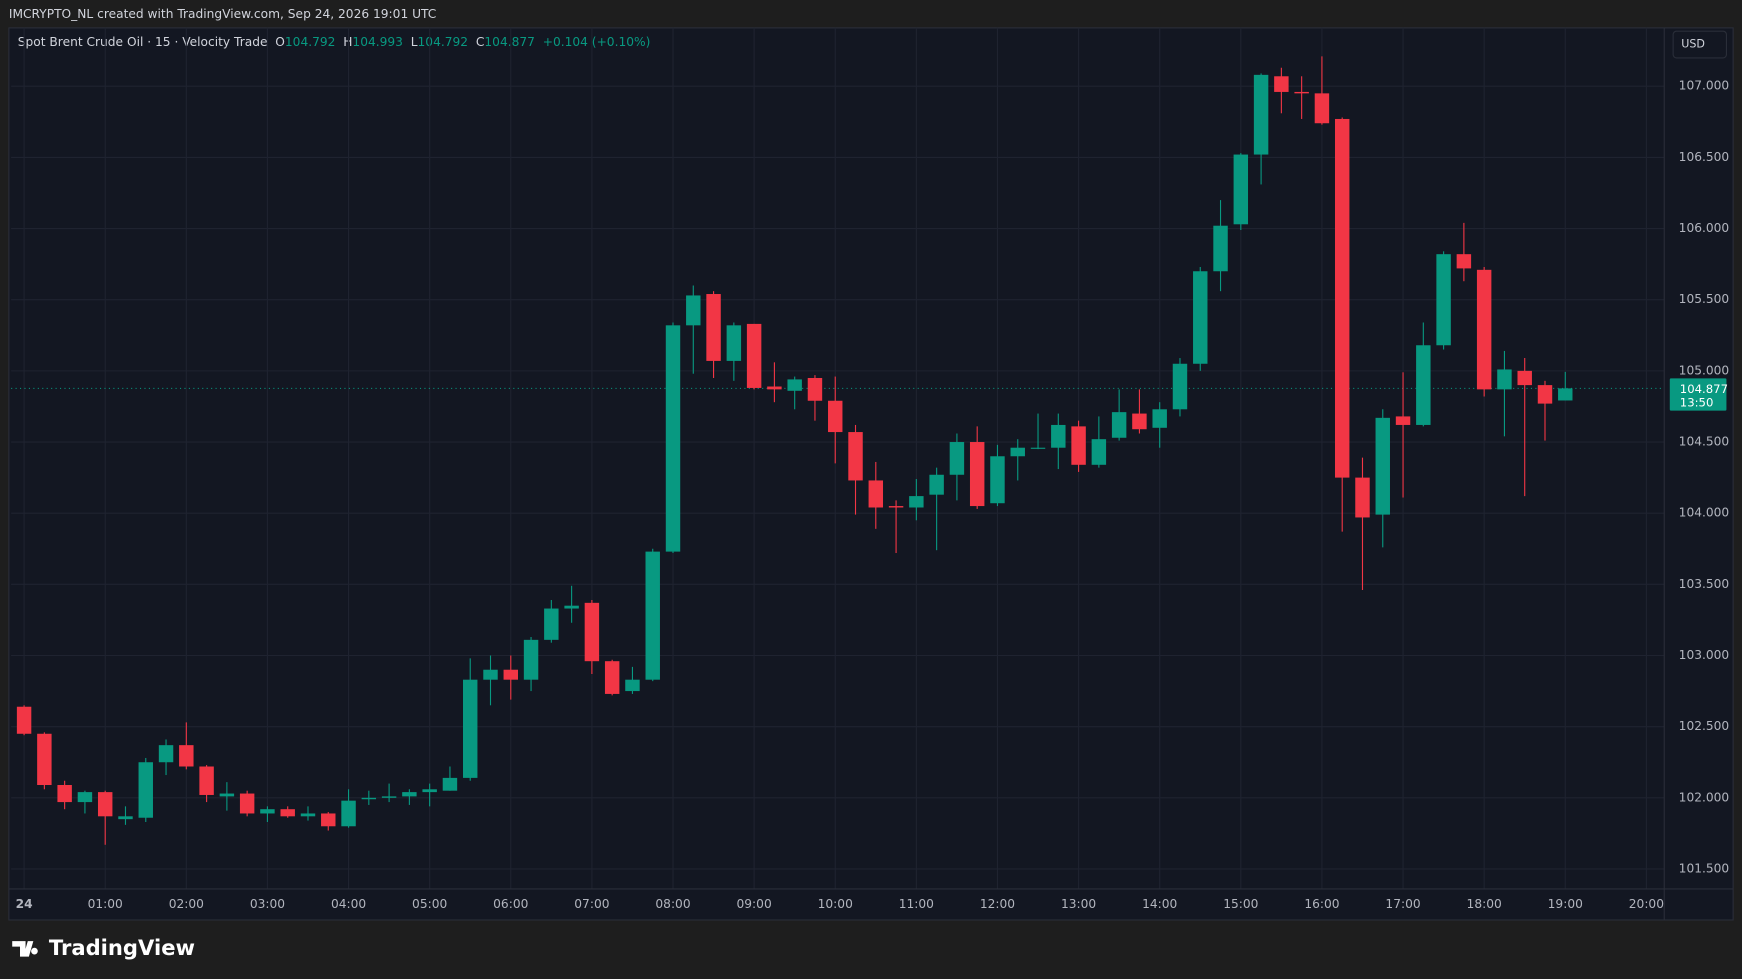 The height and width of the screenshot is (979, 1742). What do you see at coordinates (1646, 904) in the screenshot?
I see `x-tick-label: 20:00` at bounding box center [1646, 904].